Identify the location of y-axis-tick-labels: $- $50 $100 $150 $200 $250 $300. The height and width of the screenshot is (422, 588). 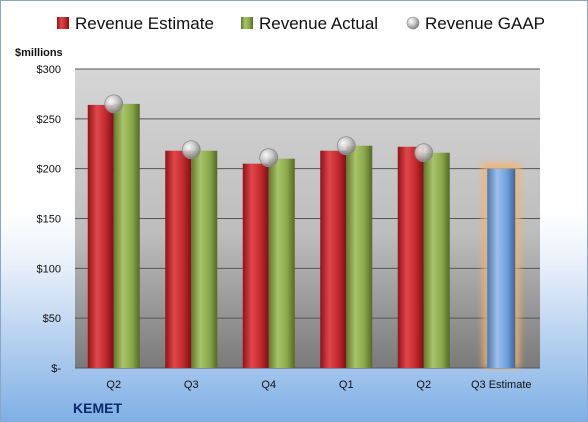
(49, 219).